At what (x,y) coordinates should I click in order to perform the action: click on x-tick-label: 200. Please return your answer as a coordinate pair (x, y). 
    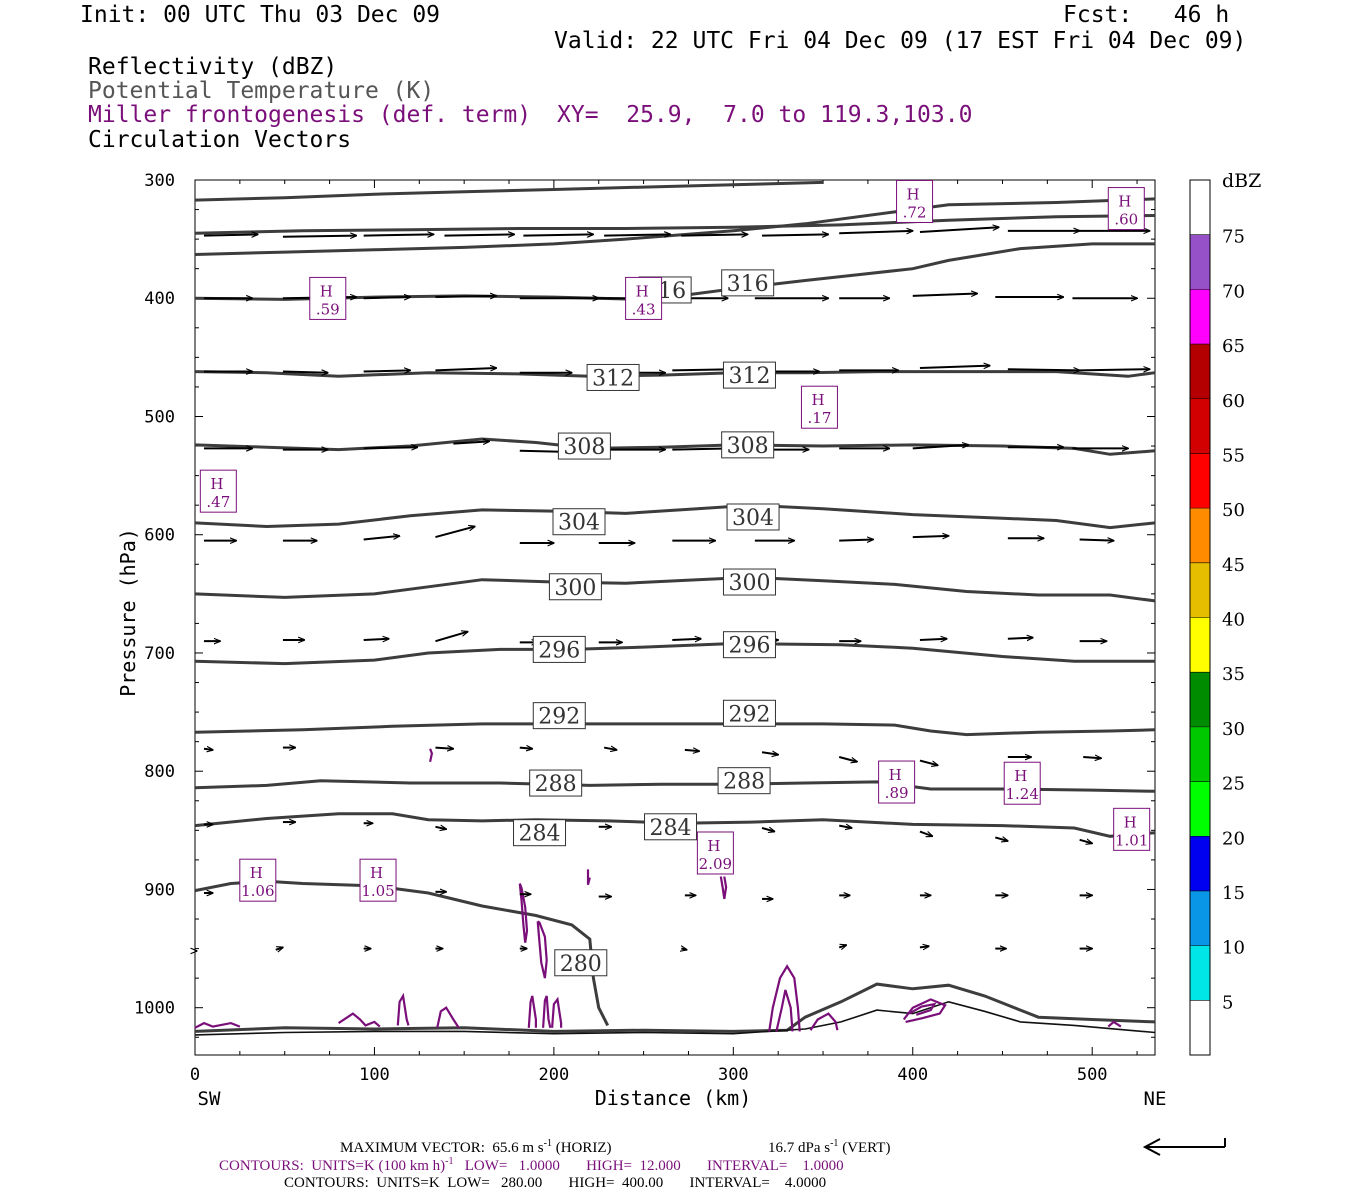
    Looking at the image, I should click on (554, 1075).